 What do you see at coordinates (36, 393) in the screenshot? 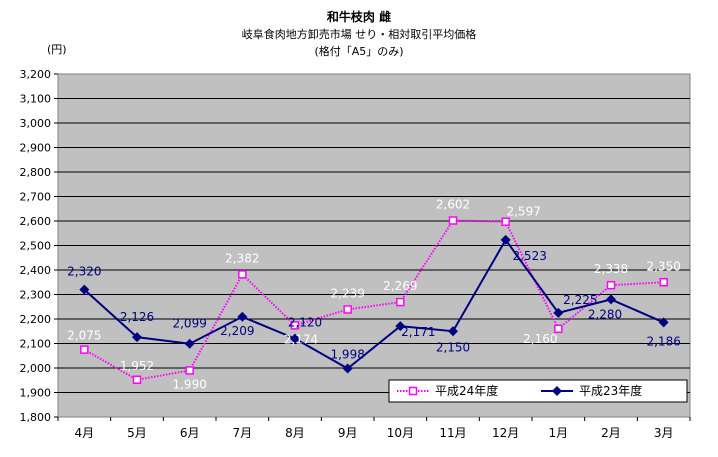
I see `y-tick-label: 1,900` at bounding box center [36, 393].